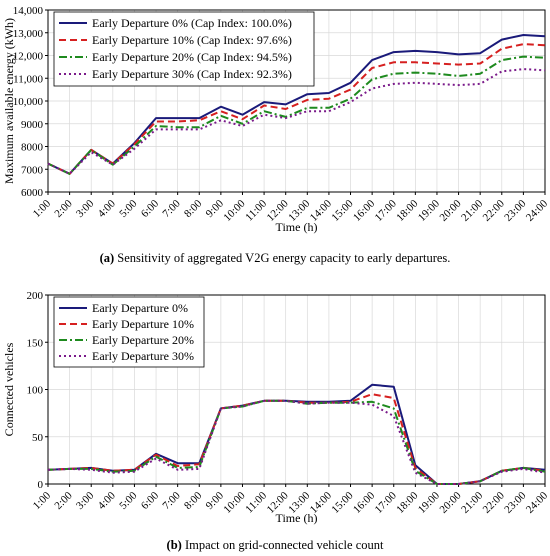 The height and width of the screenshot is (556, 550). What do you see at coordinates (32, 170) in the screenshot?
I see `y-tick-label: 7000` at bounding box center [32, 170].